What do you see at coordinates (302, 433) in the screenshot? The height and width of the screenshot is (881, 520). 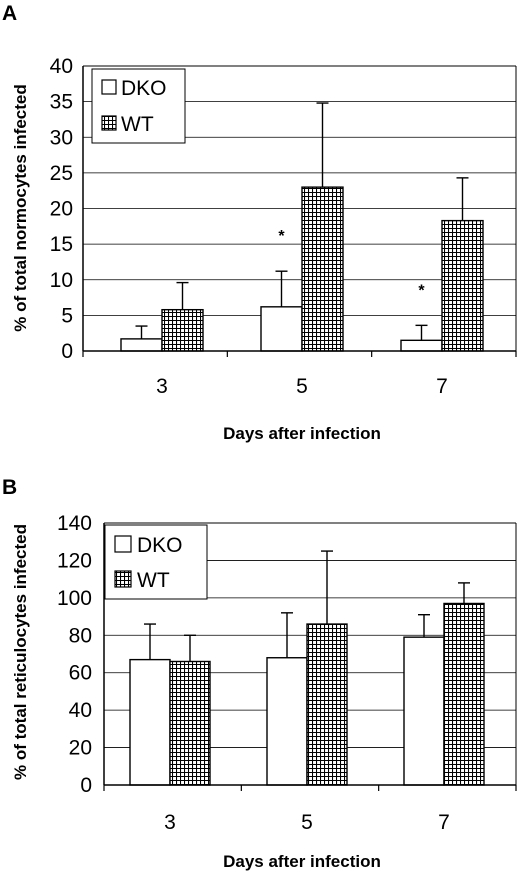 I see `a-x-axis-label: Days after infection` at bounding box center [302, 433].